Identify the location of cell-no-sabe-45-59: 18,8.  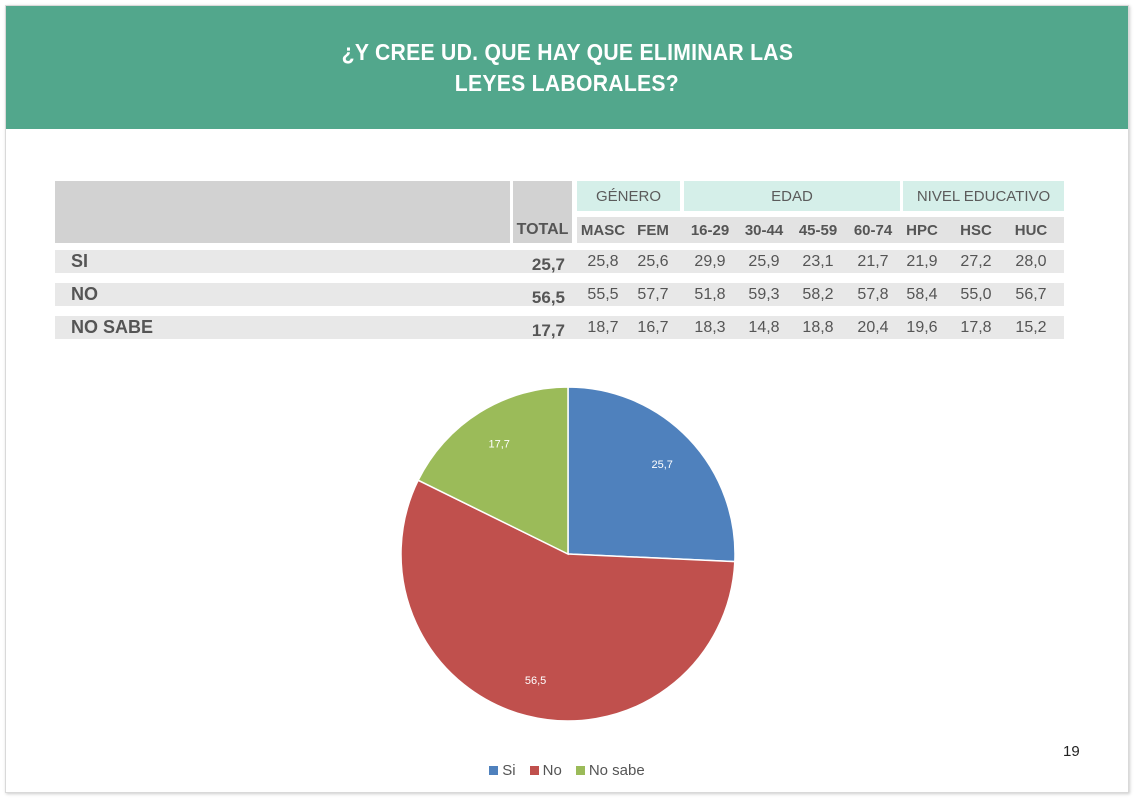
(818, 327).